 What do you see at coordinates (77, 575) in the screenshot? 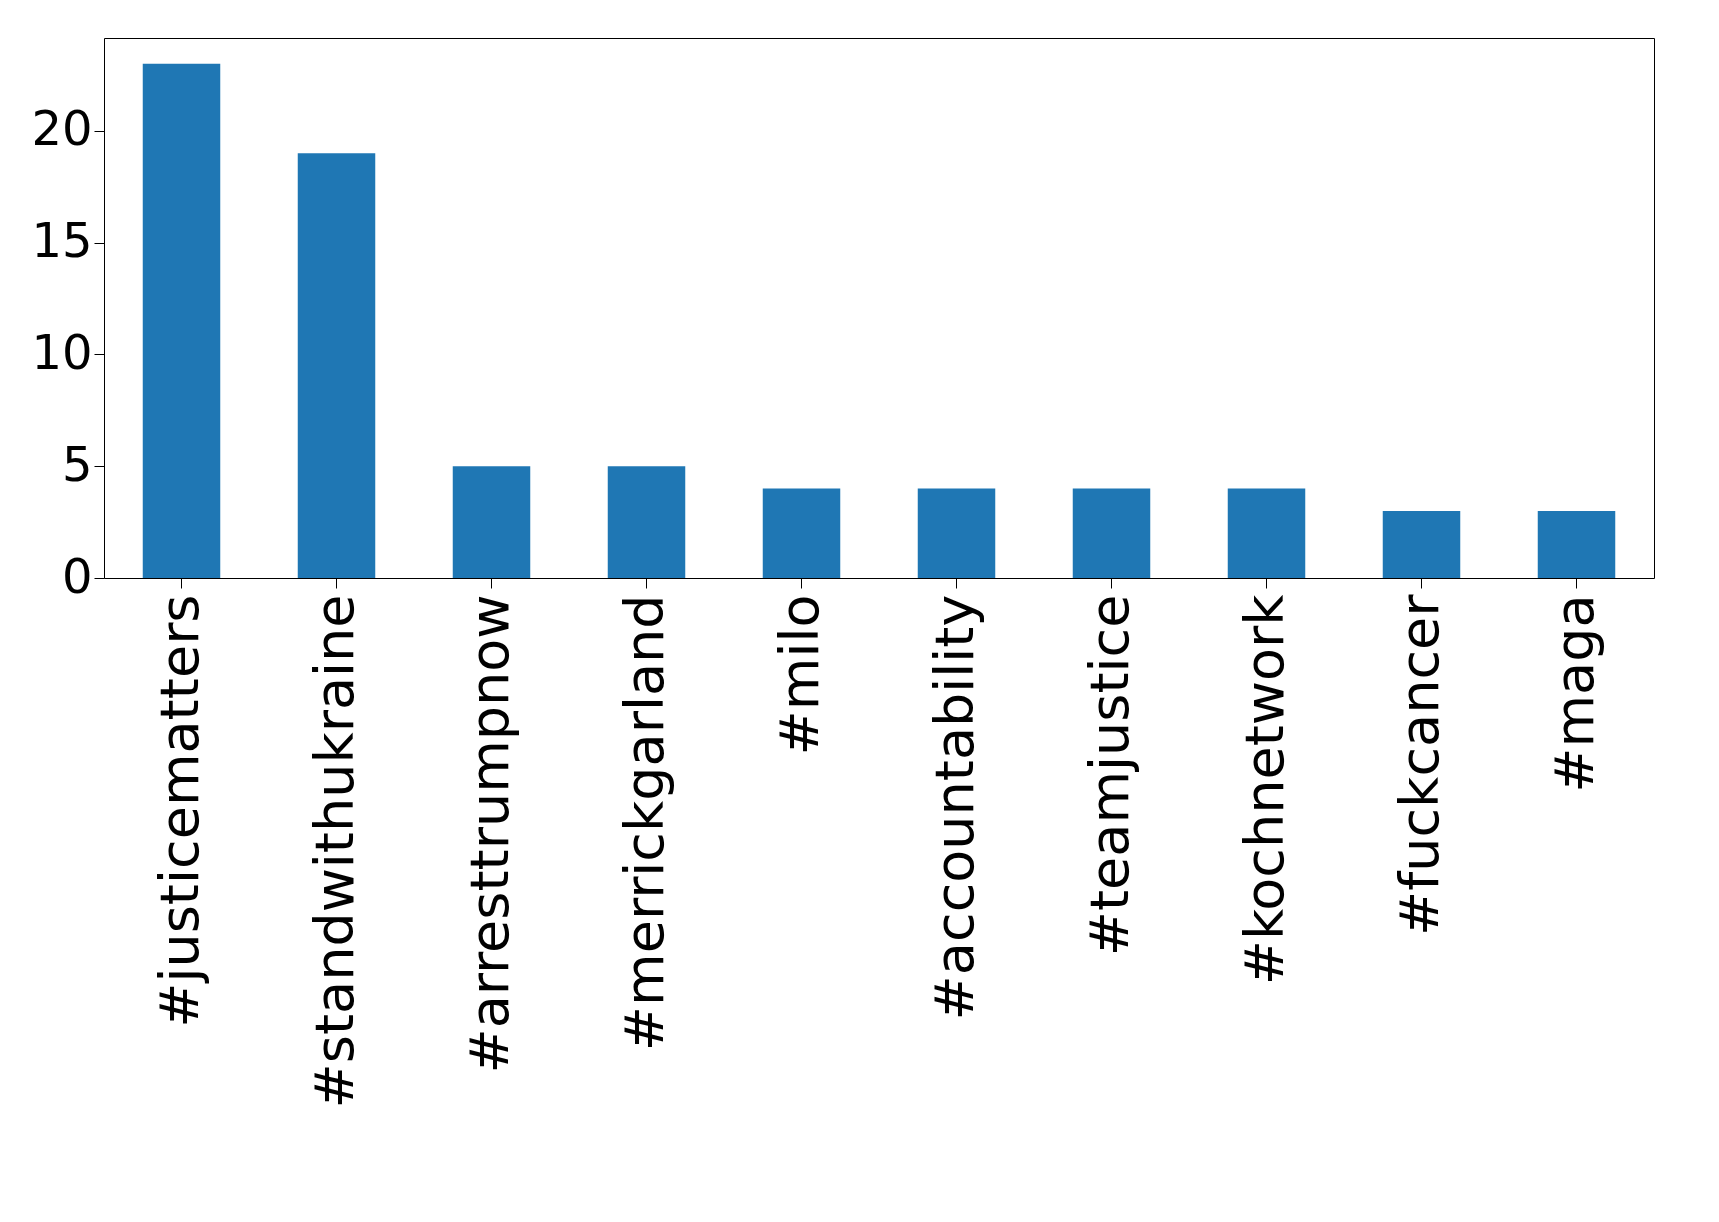
I see `y-tick-label: 0` at bounding box center [77, 575].